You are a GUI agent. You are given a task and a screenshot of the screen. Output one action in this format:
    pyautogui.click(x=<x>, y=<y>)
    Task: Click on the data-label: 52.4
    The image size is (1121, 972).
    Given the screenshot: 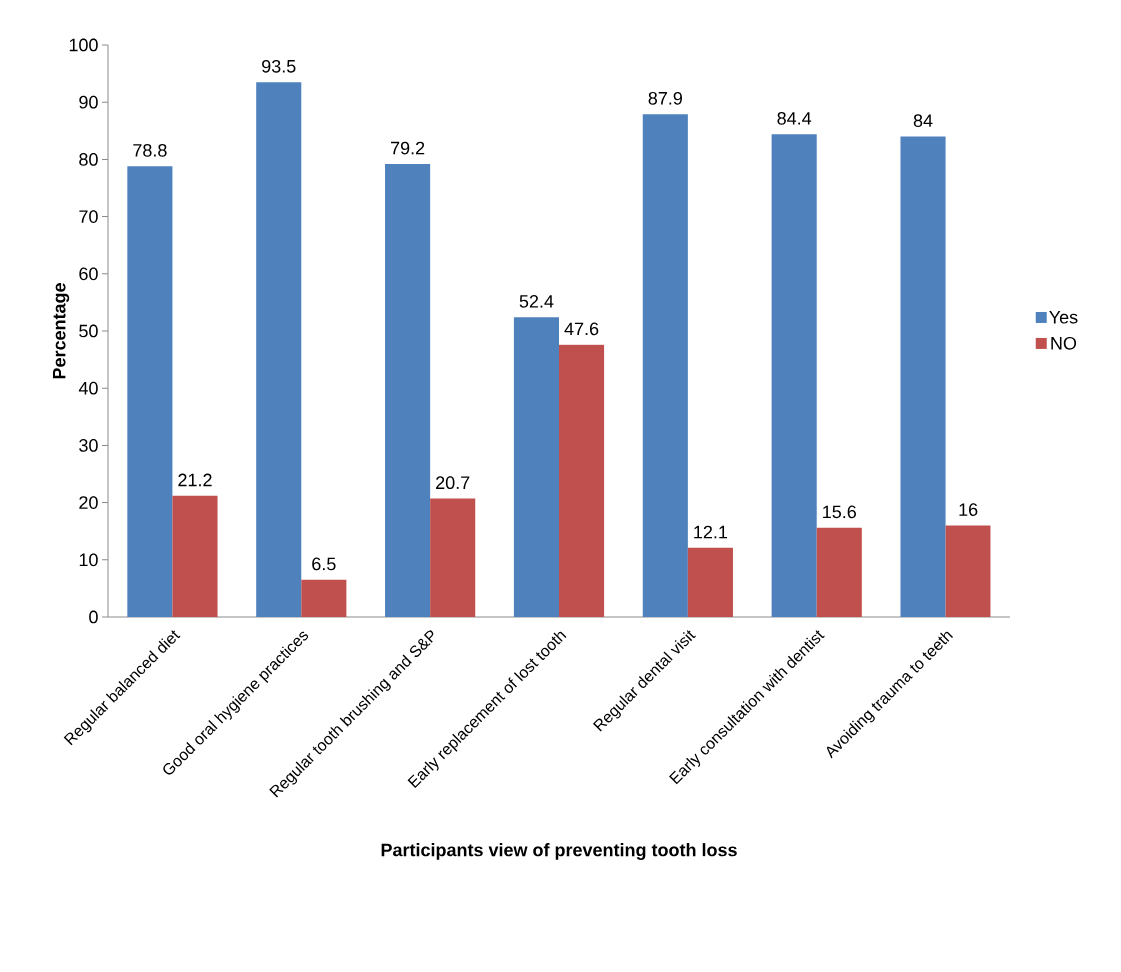 What is the action you would take?
    pyautogui.click(x=536, y=301)
    